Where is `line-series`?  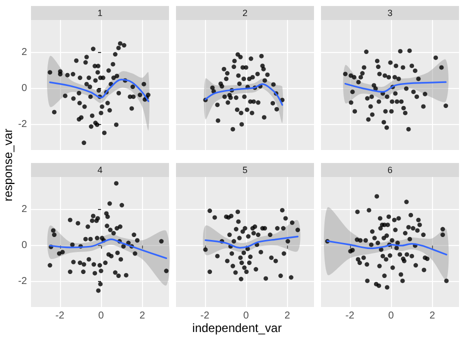
line-series is located at coordinates (108, 249).